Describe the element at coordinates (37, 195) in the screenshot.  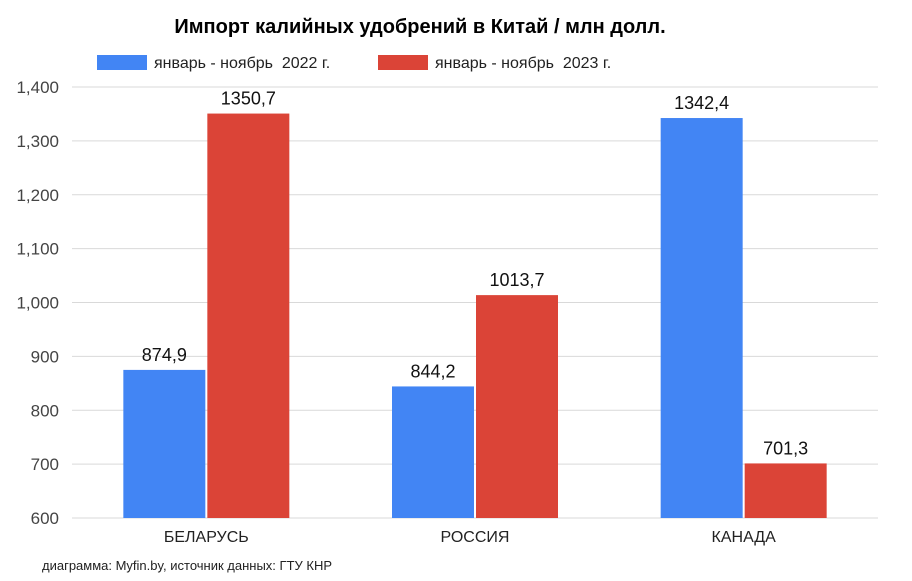
I see `y-tick-label: 1,200` at that location.